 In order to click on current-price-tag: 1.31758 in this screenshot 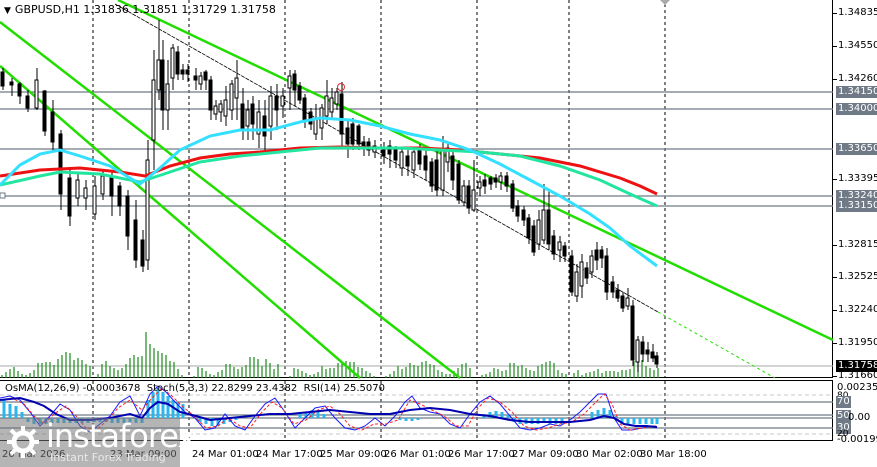, I will do `click(856, 366)`.